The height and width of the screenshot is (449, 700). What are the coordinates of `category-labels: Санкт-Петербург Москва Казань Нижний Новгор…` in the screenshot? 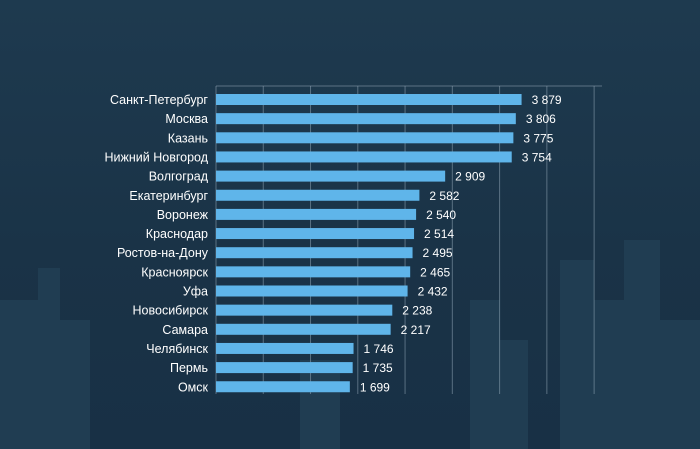 It's located at (157, 243).